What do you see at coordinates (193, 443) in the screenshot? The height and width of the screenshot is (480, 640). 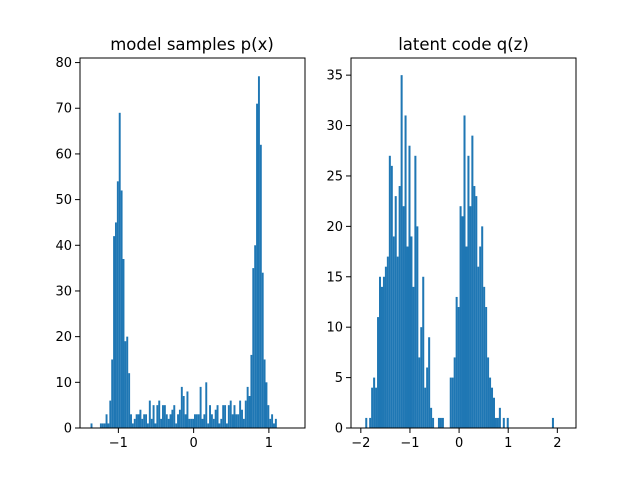 I see `x-tick-label: 0` at bounding box center [193, 443].